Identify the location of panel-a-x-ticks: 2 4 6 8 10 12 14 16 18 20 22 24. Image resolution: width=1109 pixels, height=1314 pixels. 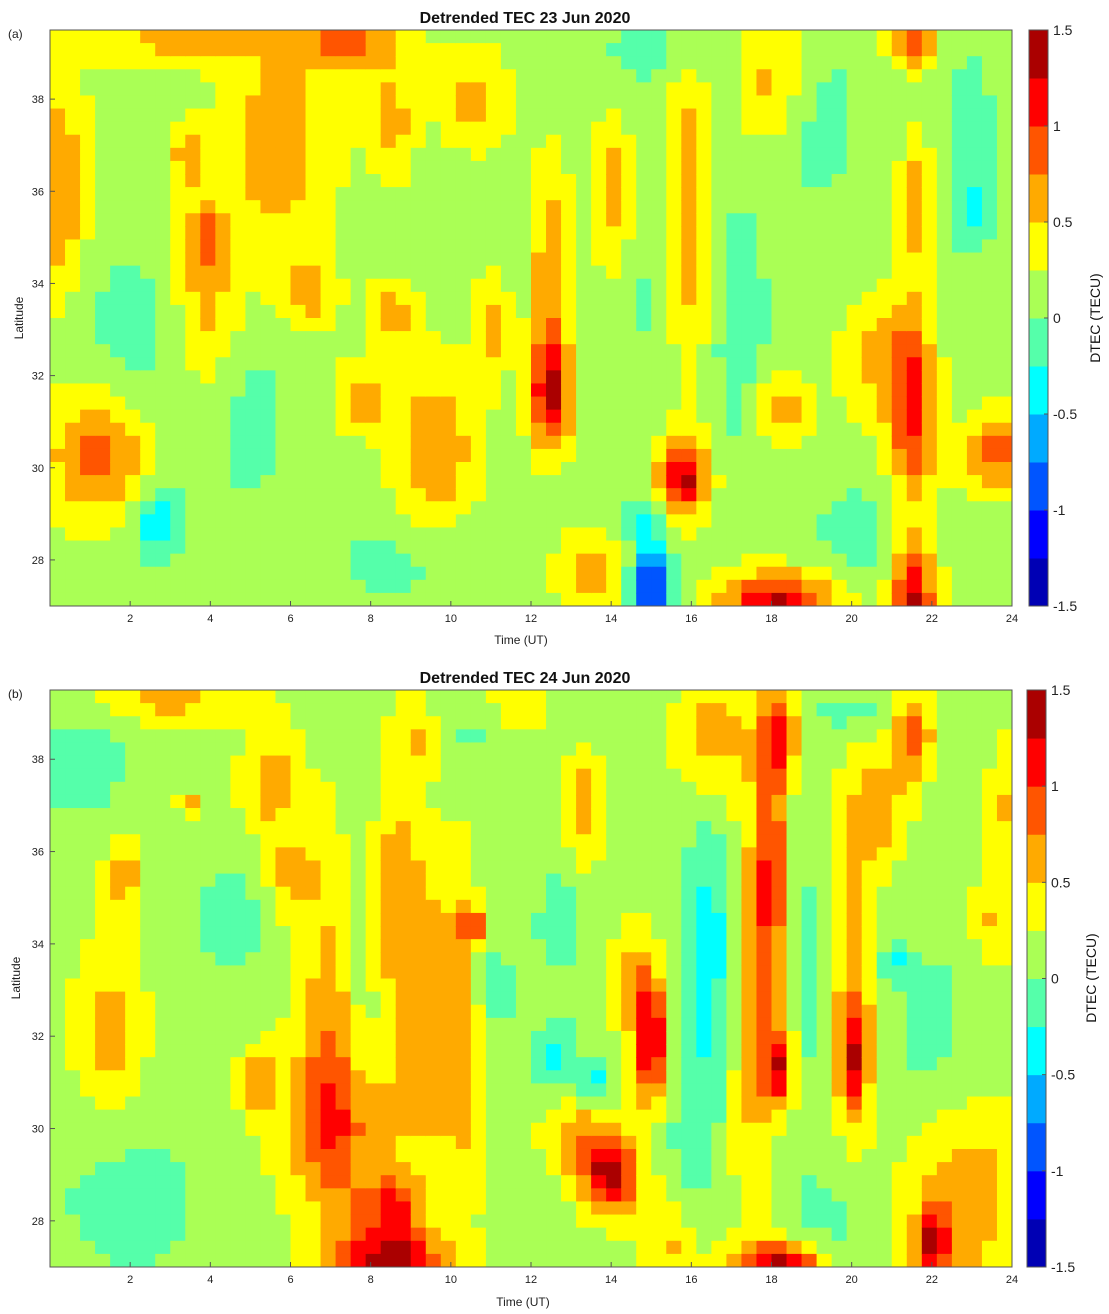
(572, 613).